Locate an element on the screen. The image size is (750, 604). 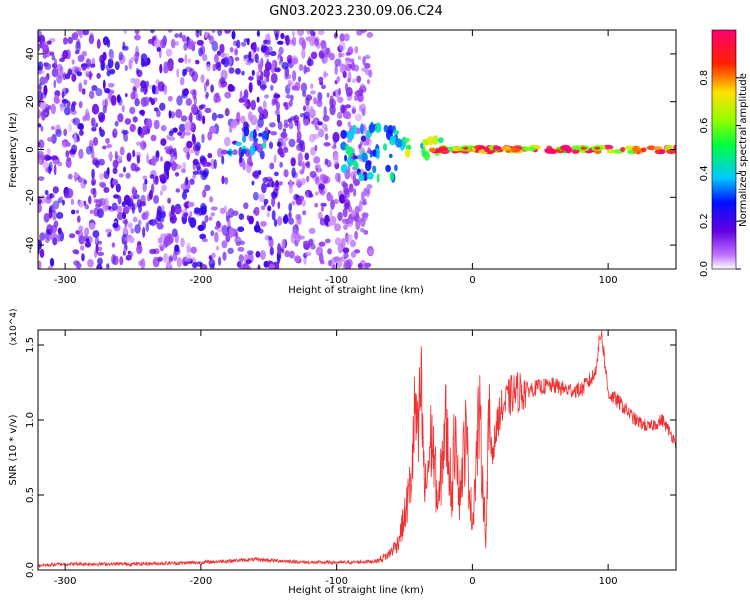
snr-ylabel-multiplier: (x10^4) is located at coordinates (14, 326).